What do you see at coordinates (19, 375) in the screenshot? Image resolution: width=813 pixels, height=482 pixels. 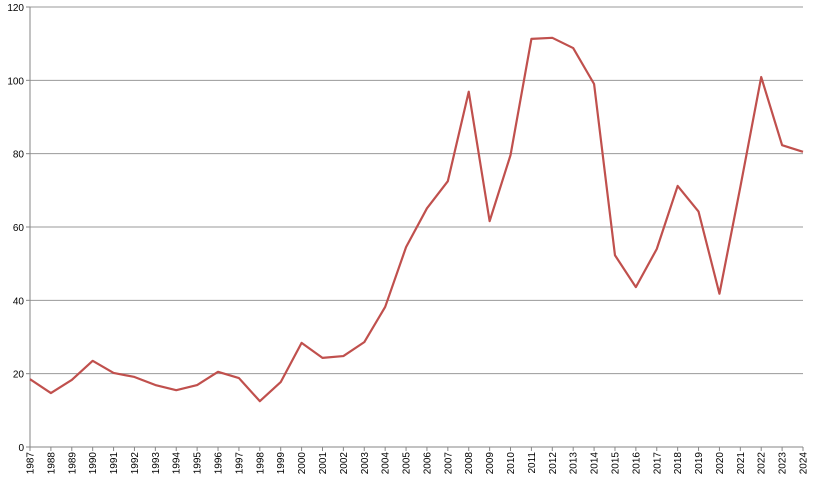 I see `y-tick-label: 20` at bounding box center [19, 375].